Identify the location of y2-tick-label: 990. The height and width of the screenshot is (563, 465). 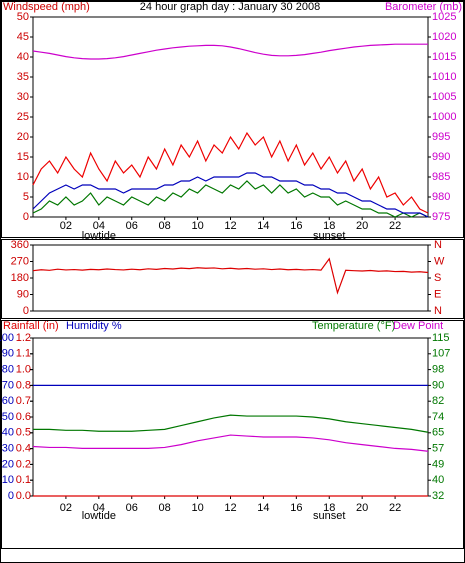
(441, 157).